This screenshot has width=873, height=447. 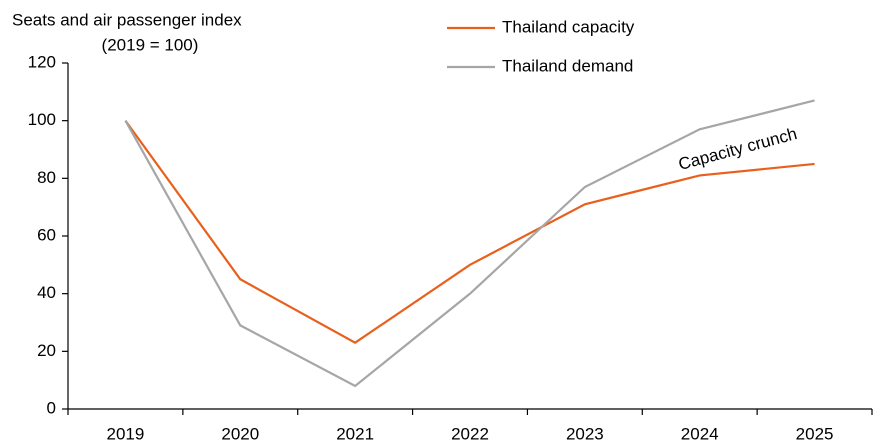 I want to click on y-tick-label: 100, so click(x=42, y=119).